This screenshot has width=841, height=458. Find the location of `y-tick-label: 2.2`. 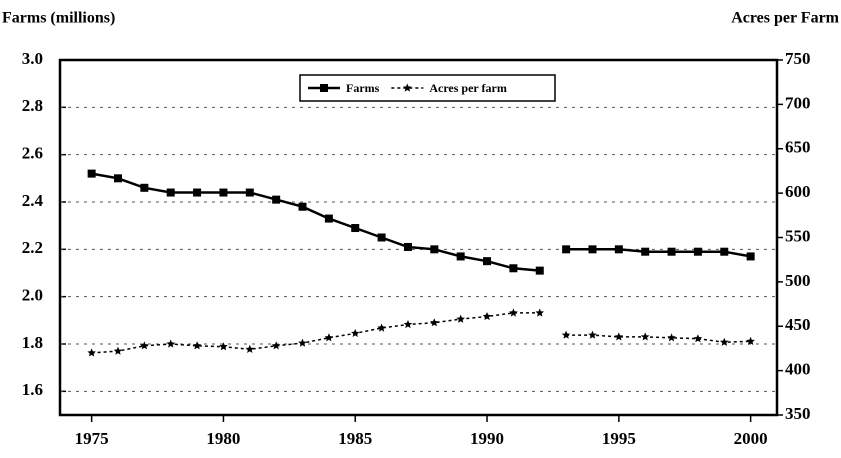

y-tick-label: 2.2 is located at coordinates (32, 247).